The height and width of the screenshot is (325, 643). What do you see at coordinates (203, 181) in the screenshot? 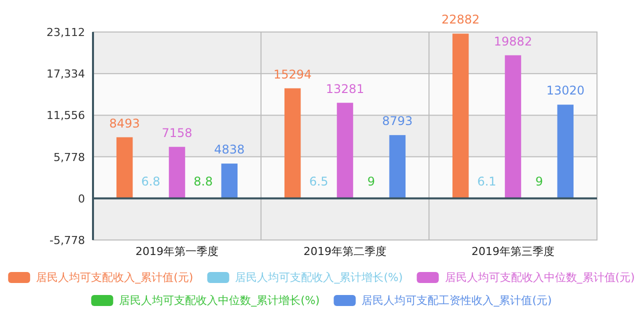
I see `data-label: 8.8` at bounding box center [203, 181].